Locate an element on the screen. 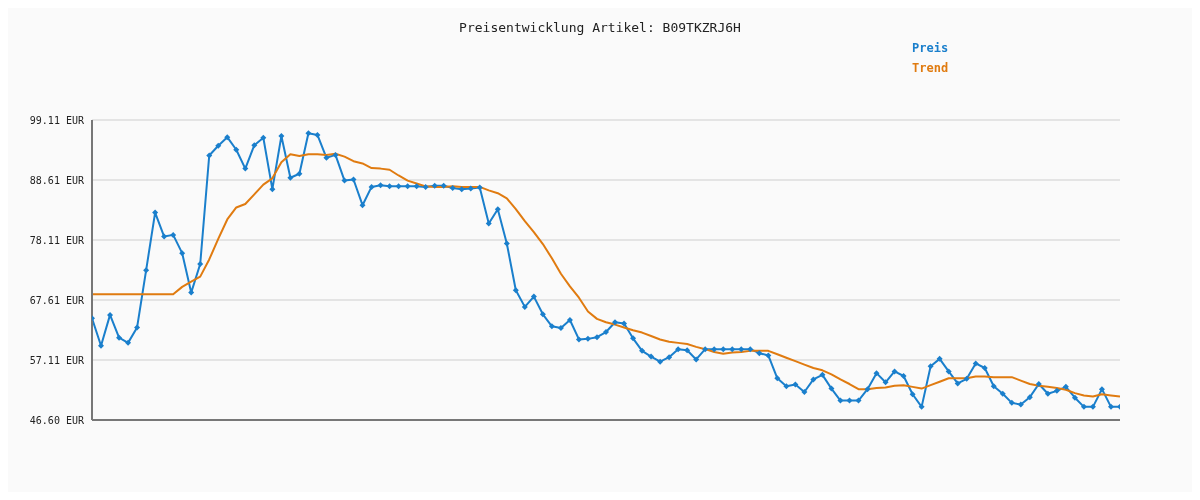 The height and width of the screenshot is (500, 1200). y-tick-label: 78.11 EUR is located at coordinates (57, 240).